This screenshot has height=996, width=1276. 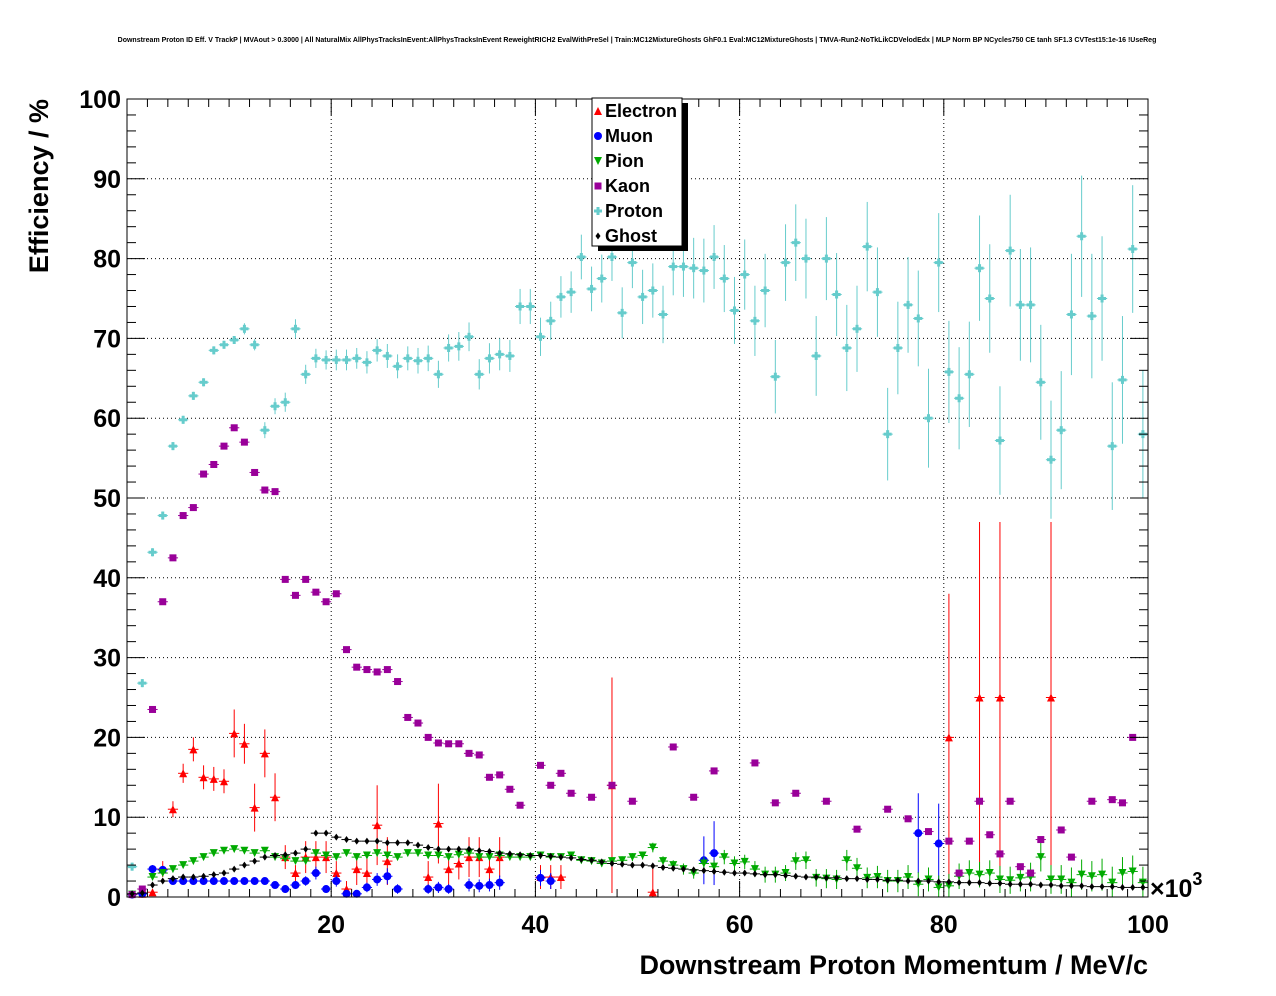 I want to click on y-tick-label: 30, so click(x=107, y=659).